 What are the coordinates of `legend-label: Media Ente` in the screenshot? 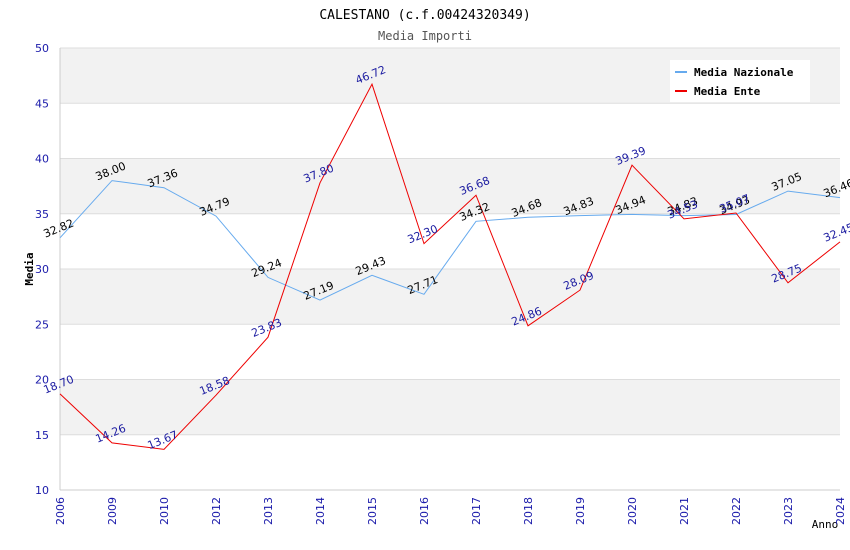 It's located at (727, 91).